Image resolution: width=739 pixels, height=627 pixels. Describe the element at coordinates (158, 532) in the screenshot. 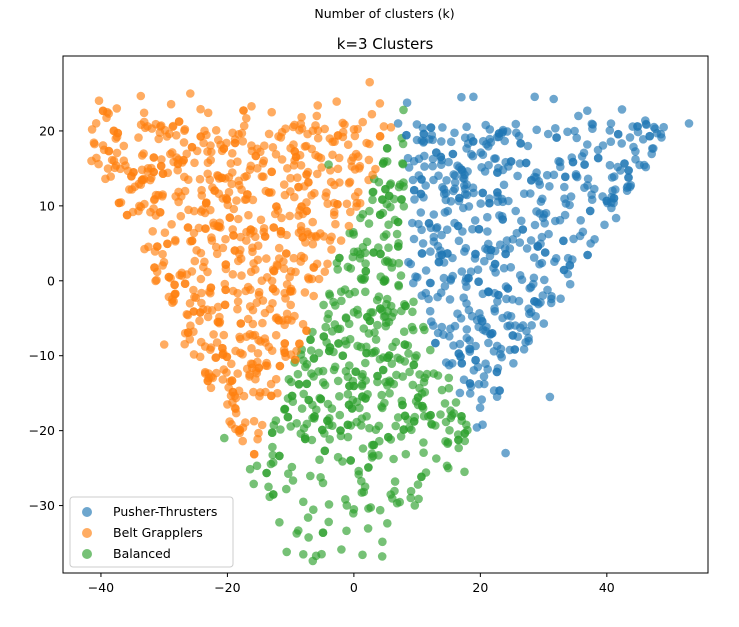

I see `legend-label-belt-grapplers: Belt Grapplers` at that location.